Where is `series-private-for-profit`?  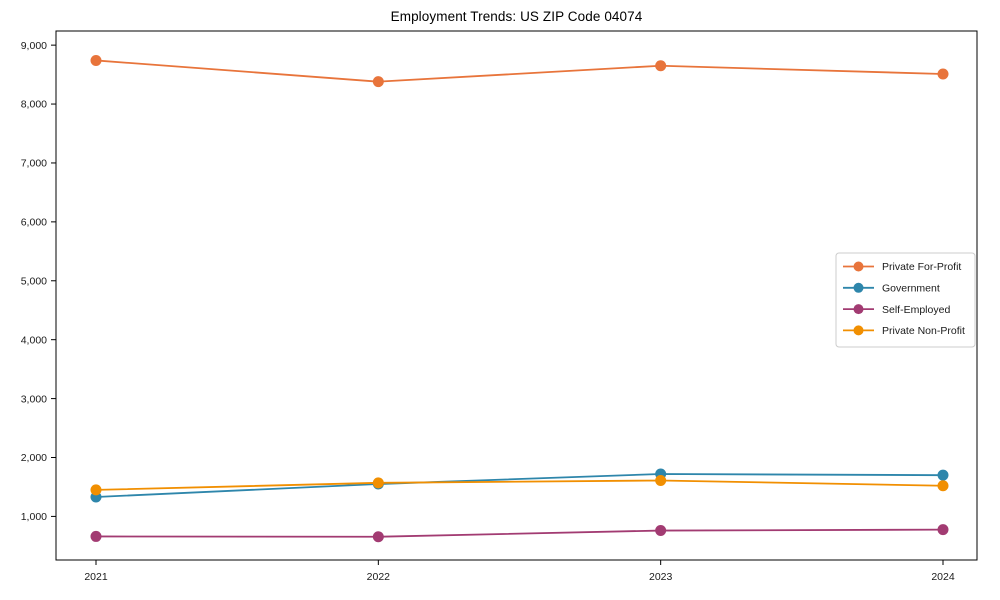
series-private-for-profit is located at coordinates (519, 71).